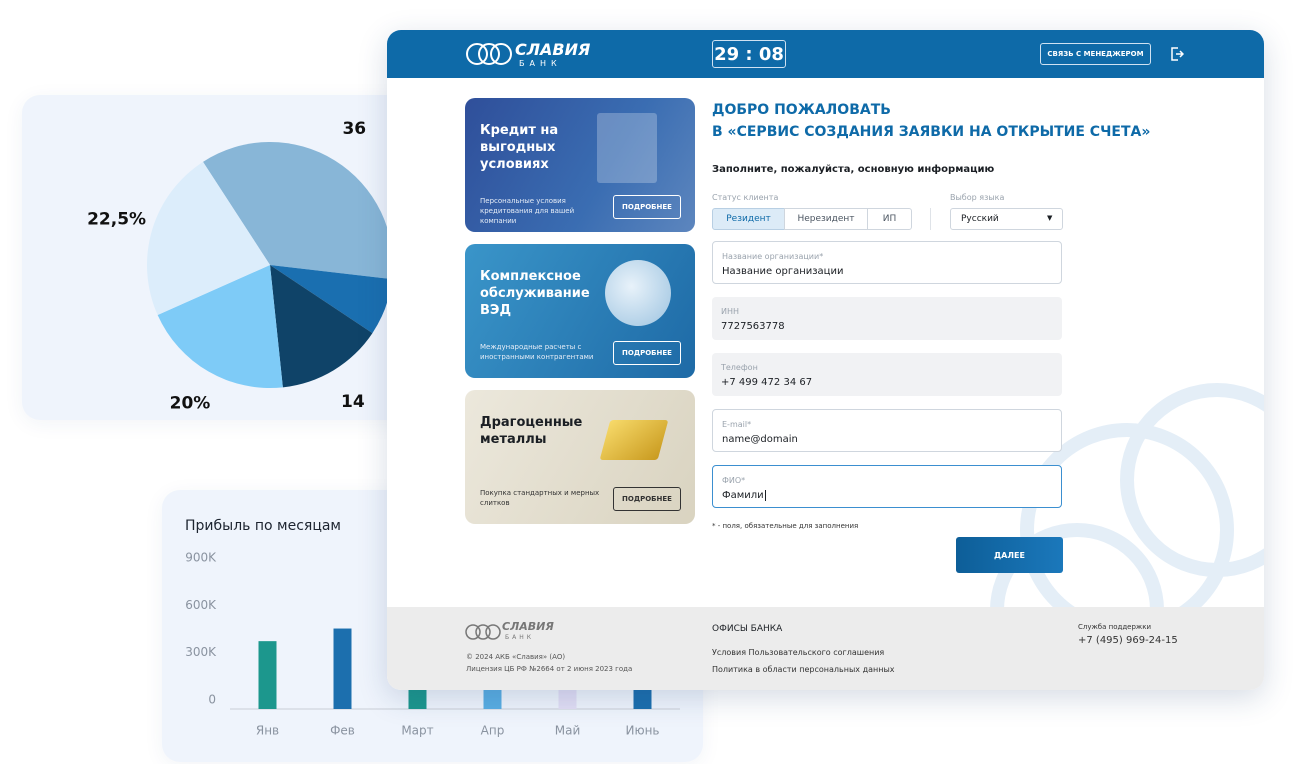 The height and width of the screenshot is (764, 1299). Describe the element at coordinates (773, 256) in the screenshot. I see `field-label: Название организации*` at that location.